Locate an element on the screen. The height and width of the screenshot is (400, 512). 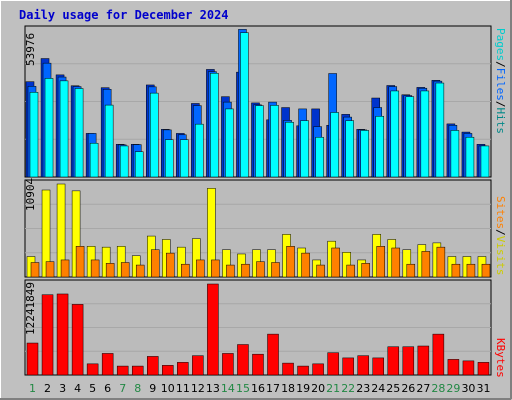
legend-sites-visits: Sites/Visits is located at coordinates (500, 236).